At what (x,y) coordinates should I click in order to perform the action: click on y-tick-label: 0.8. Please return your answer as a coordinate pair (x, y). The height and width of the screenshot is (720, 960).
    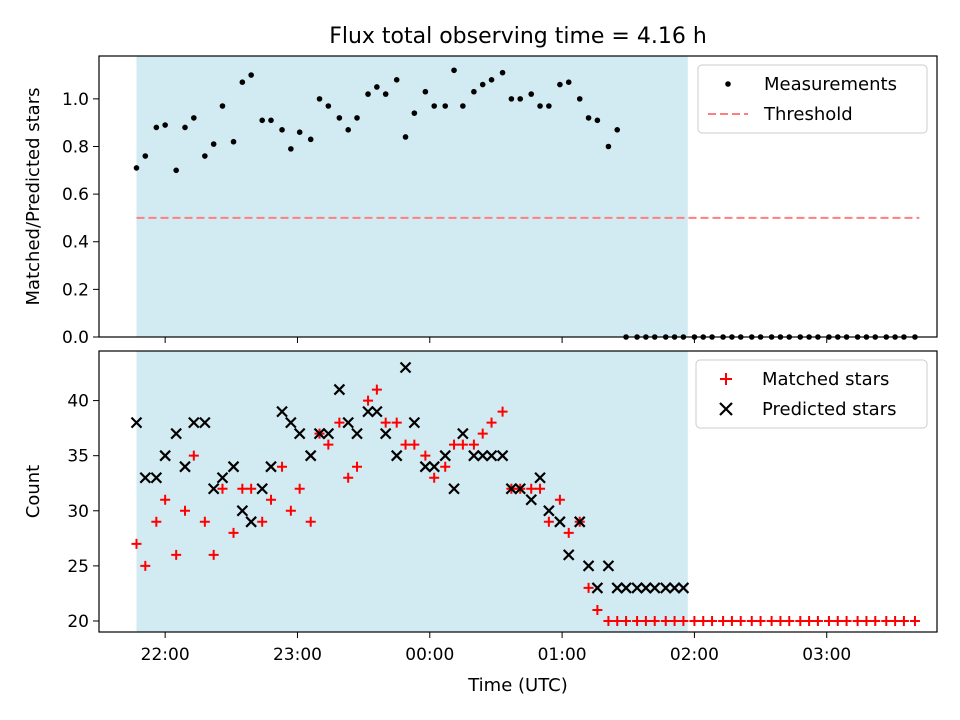
    Looking at the image, I should click on (75, 147).